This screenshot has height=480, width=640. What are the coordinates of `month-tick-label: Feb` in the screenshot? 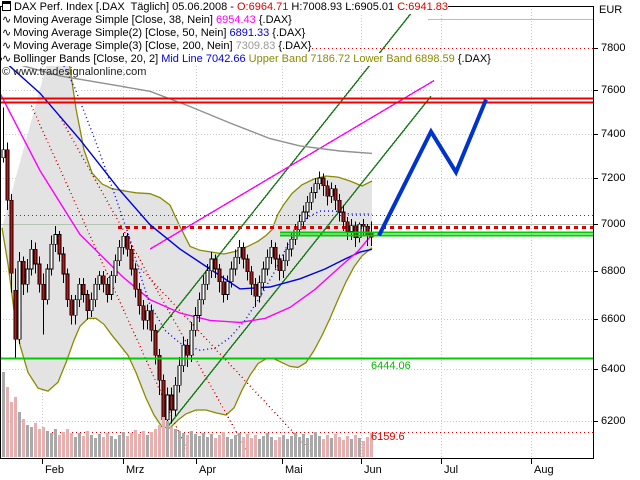 It's located at (54, 470).